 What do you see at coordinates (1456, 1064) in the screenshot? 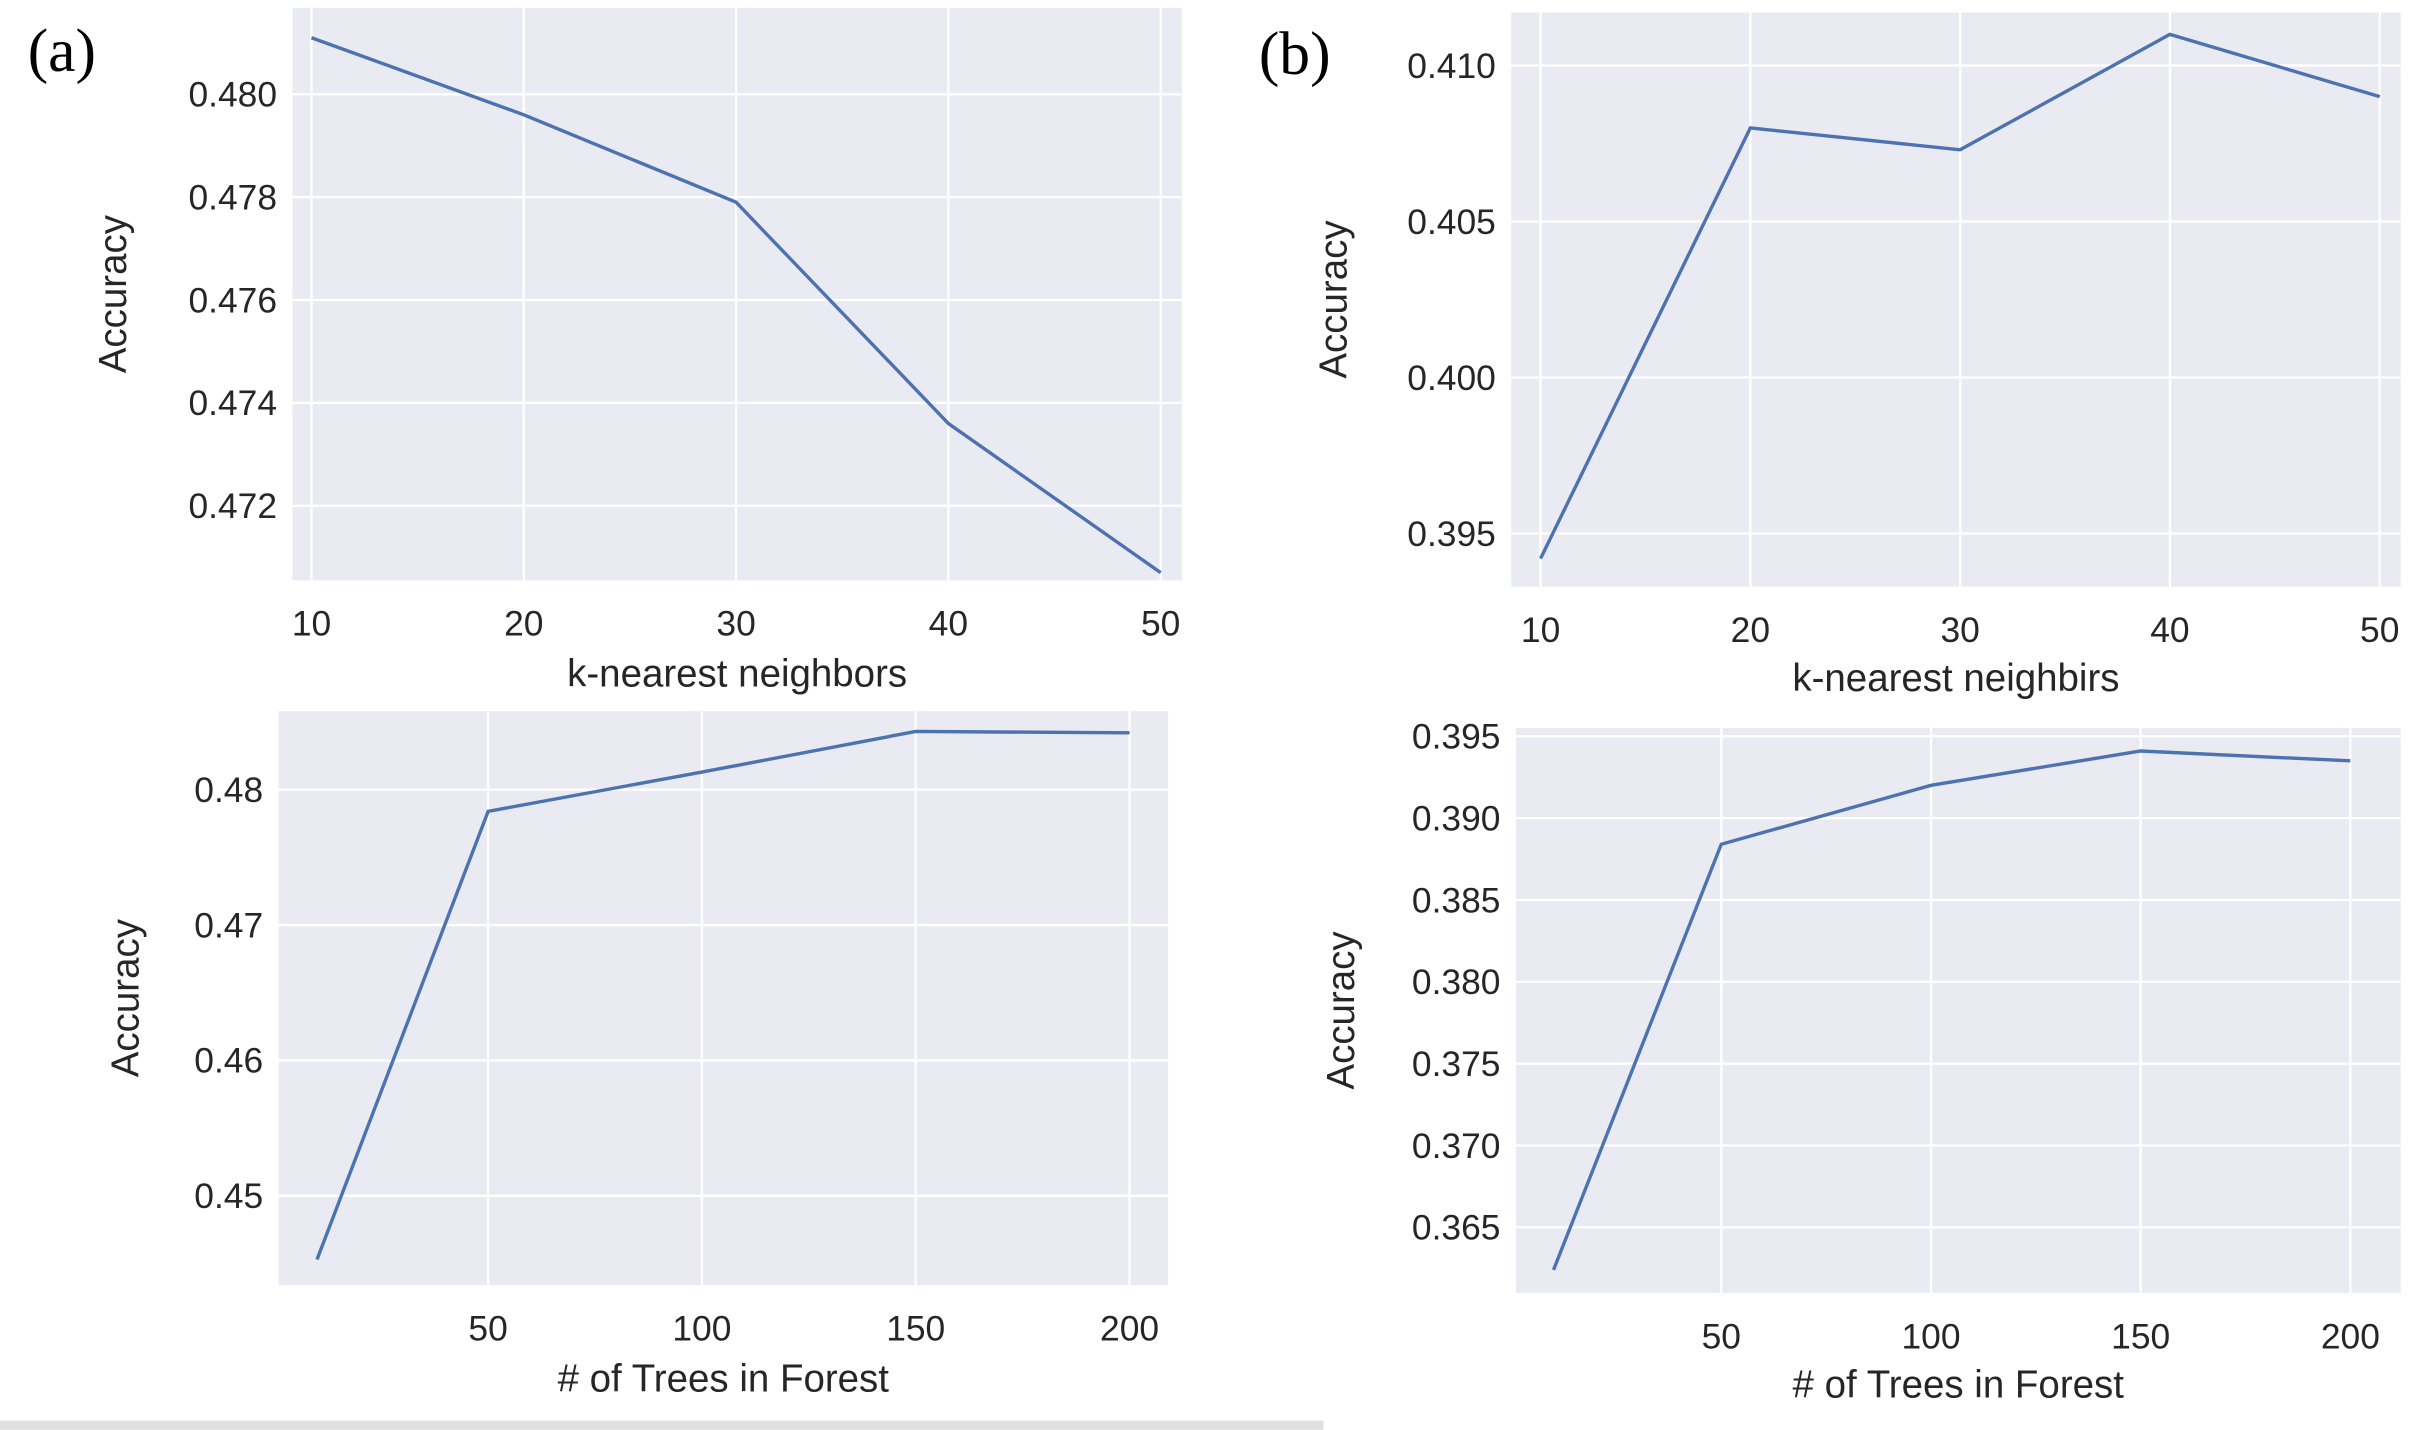
I see `y-tick-label: 0.375` at bounding box center [1456, 1064].